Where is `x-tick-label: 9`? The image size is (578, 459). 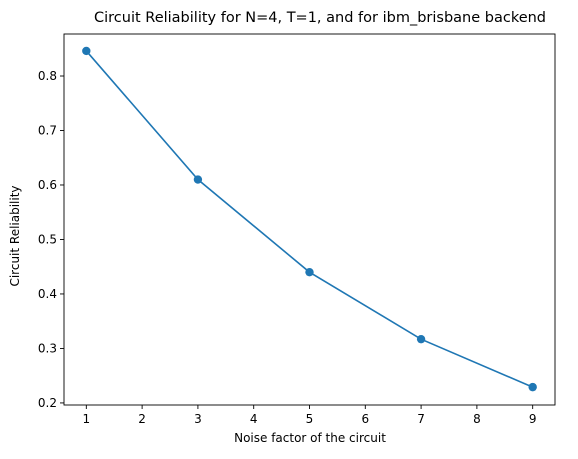
x-tick-label: 9 is located at coordinates (533, 419).